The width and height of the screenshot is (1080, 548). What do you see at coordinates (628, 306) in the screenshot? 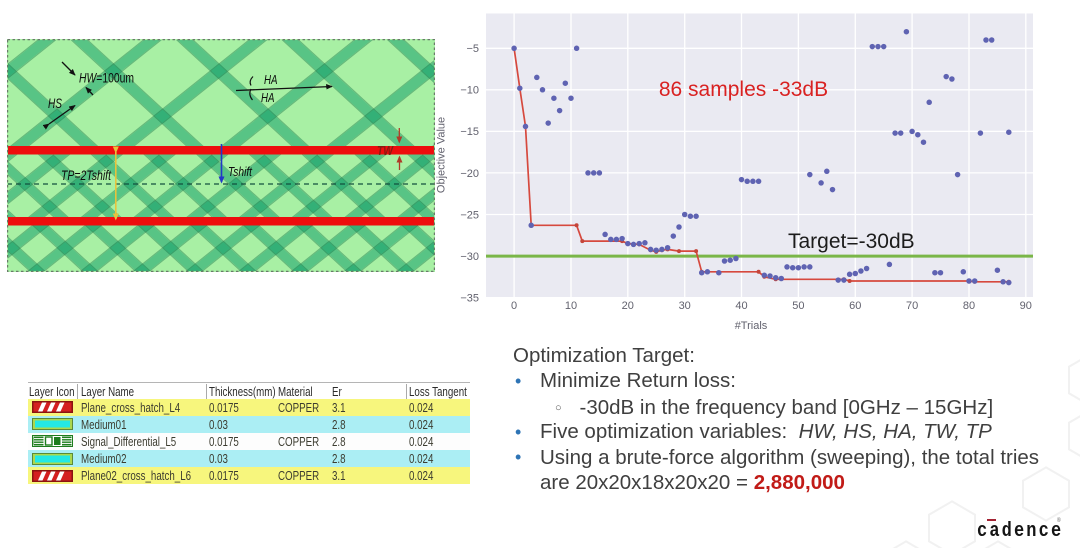
I see `svg-text: 20` at bounding box center [628, 306].